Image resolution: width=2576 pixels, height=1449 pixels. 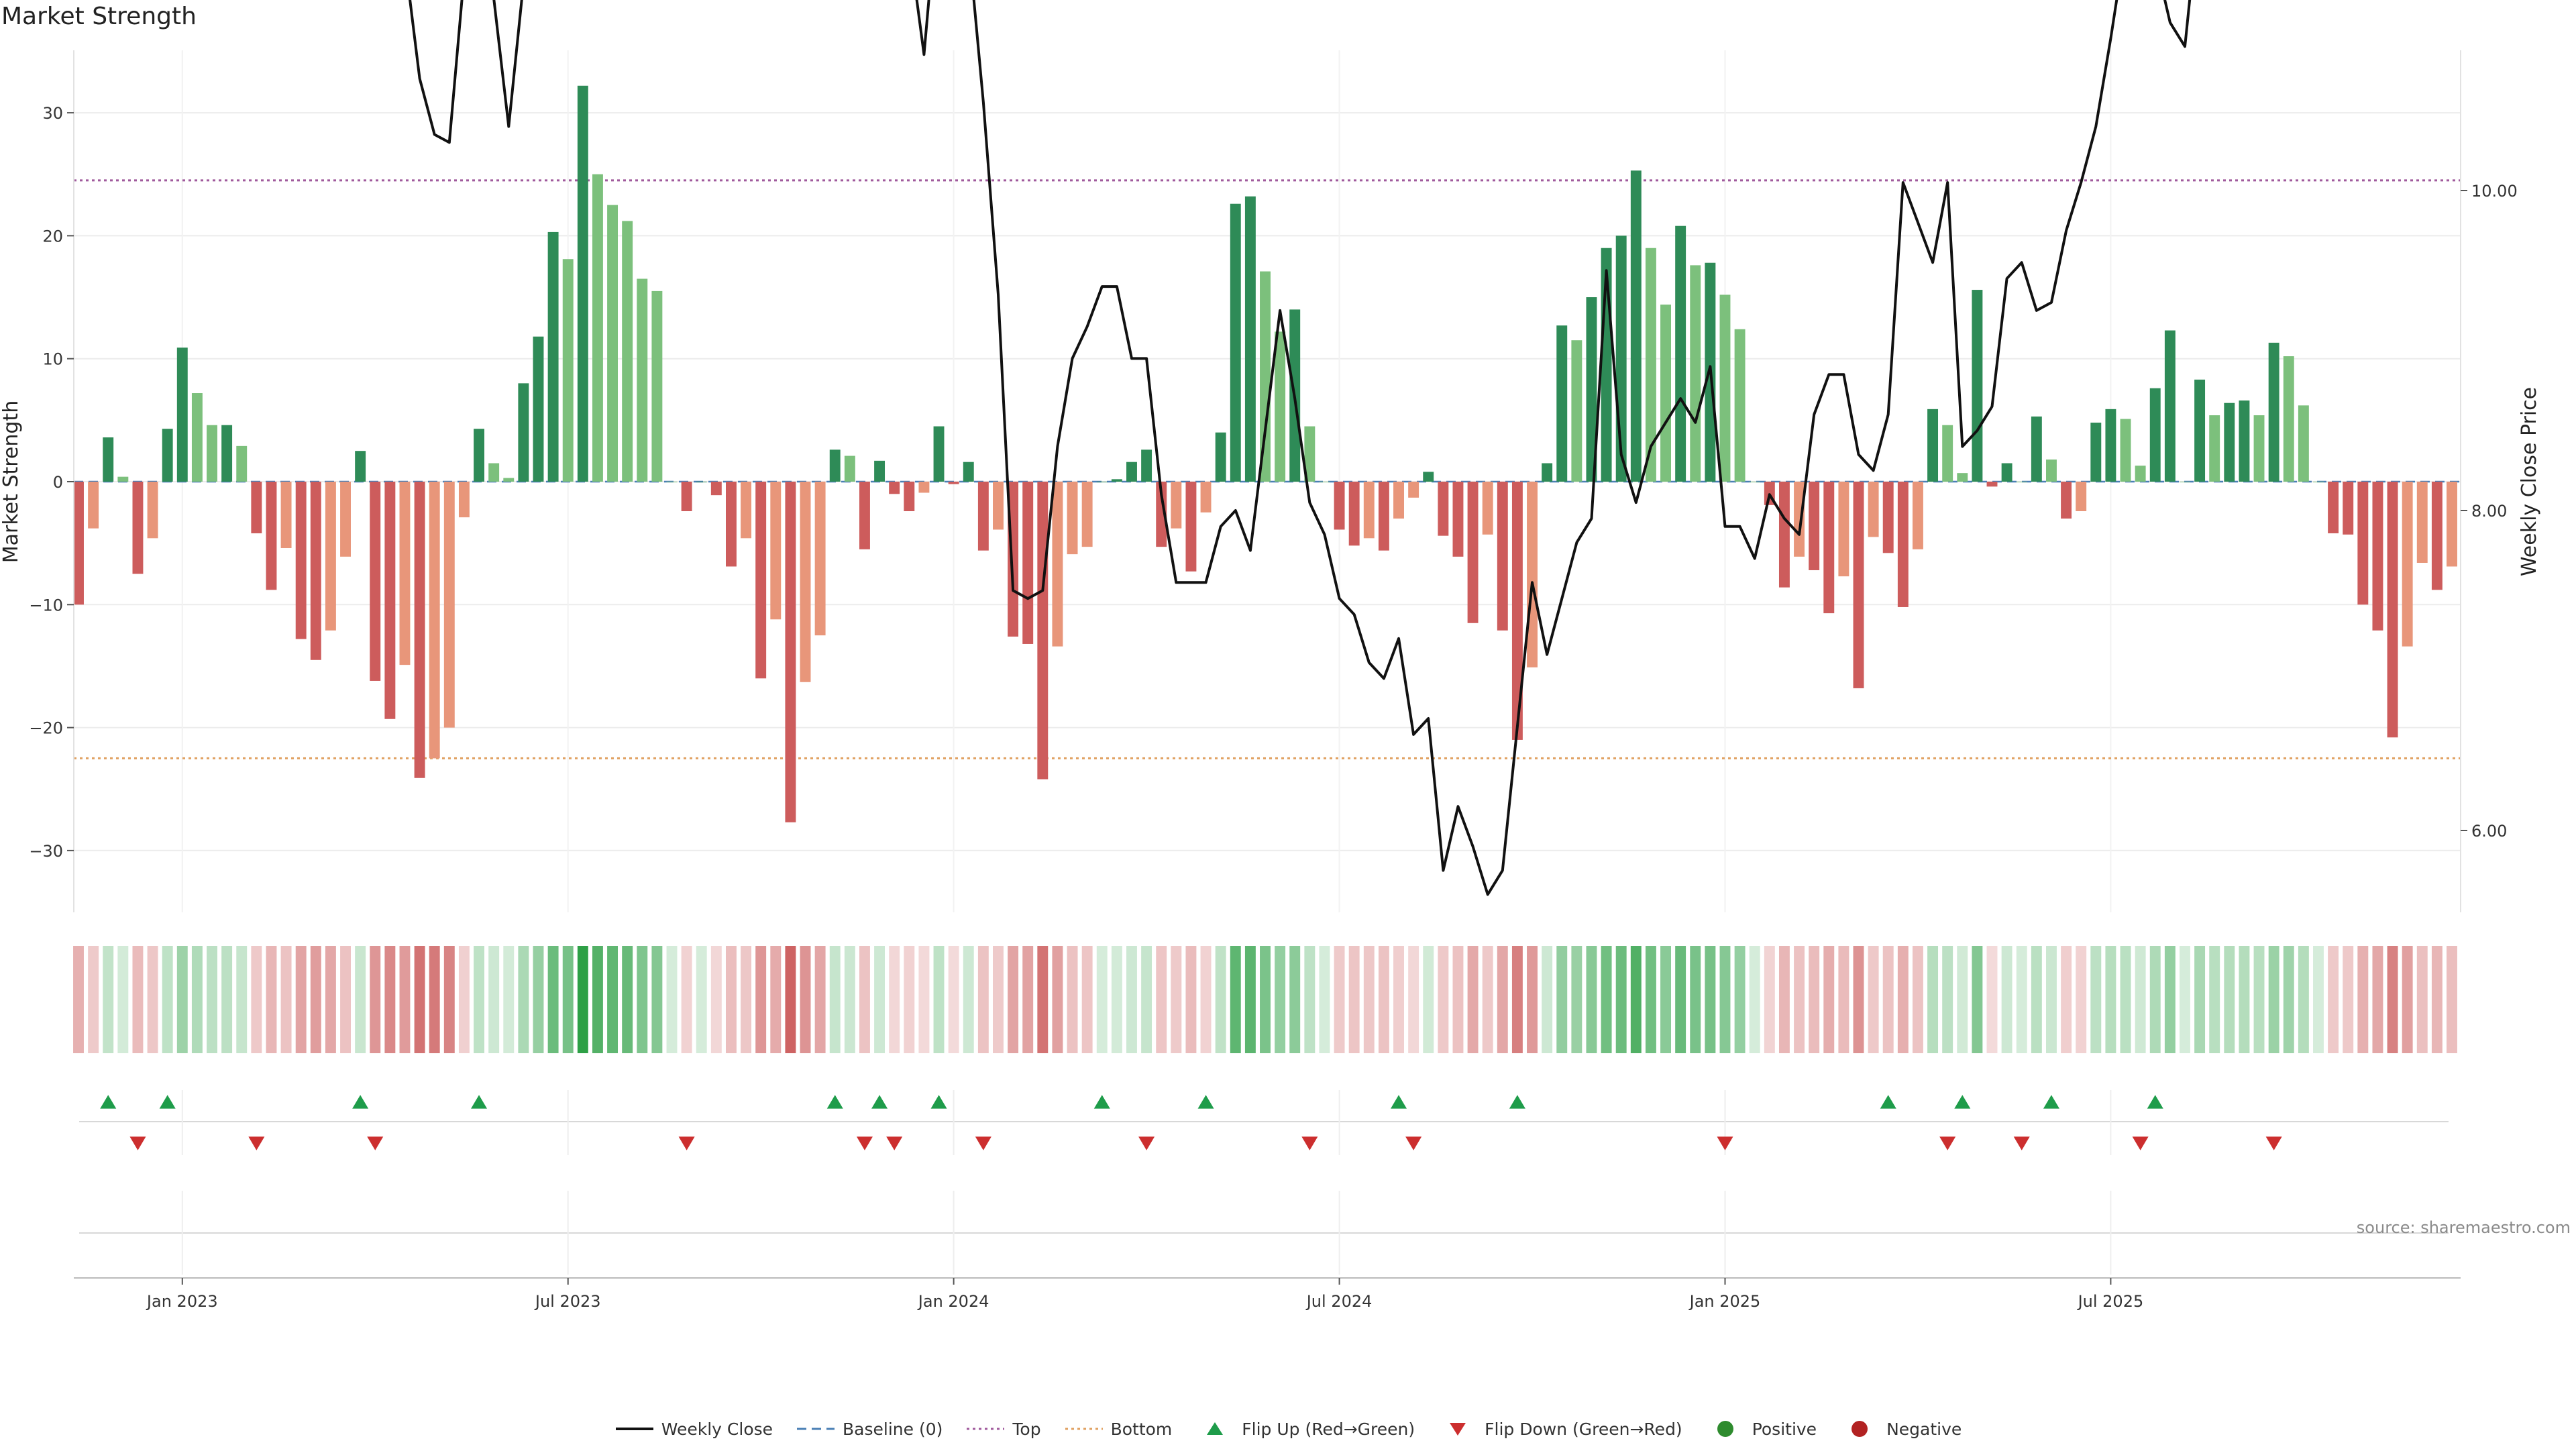 What do you see at coordinates (1724, 1301) in the screenshot?
I see `x-tick-label: Jan 2025` at bounding box center [1724, 1301].